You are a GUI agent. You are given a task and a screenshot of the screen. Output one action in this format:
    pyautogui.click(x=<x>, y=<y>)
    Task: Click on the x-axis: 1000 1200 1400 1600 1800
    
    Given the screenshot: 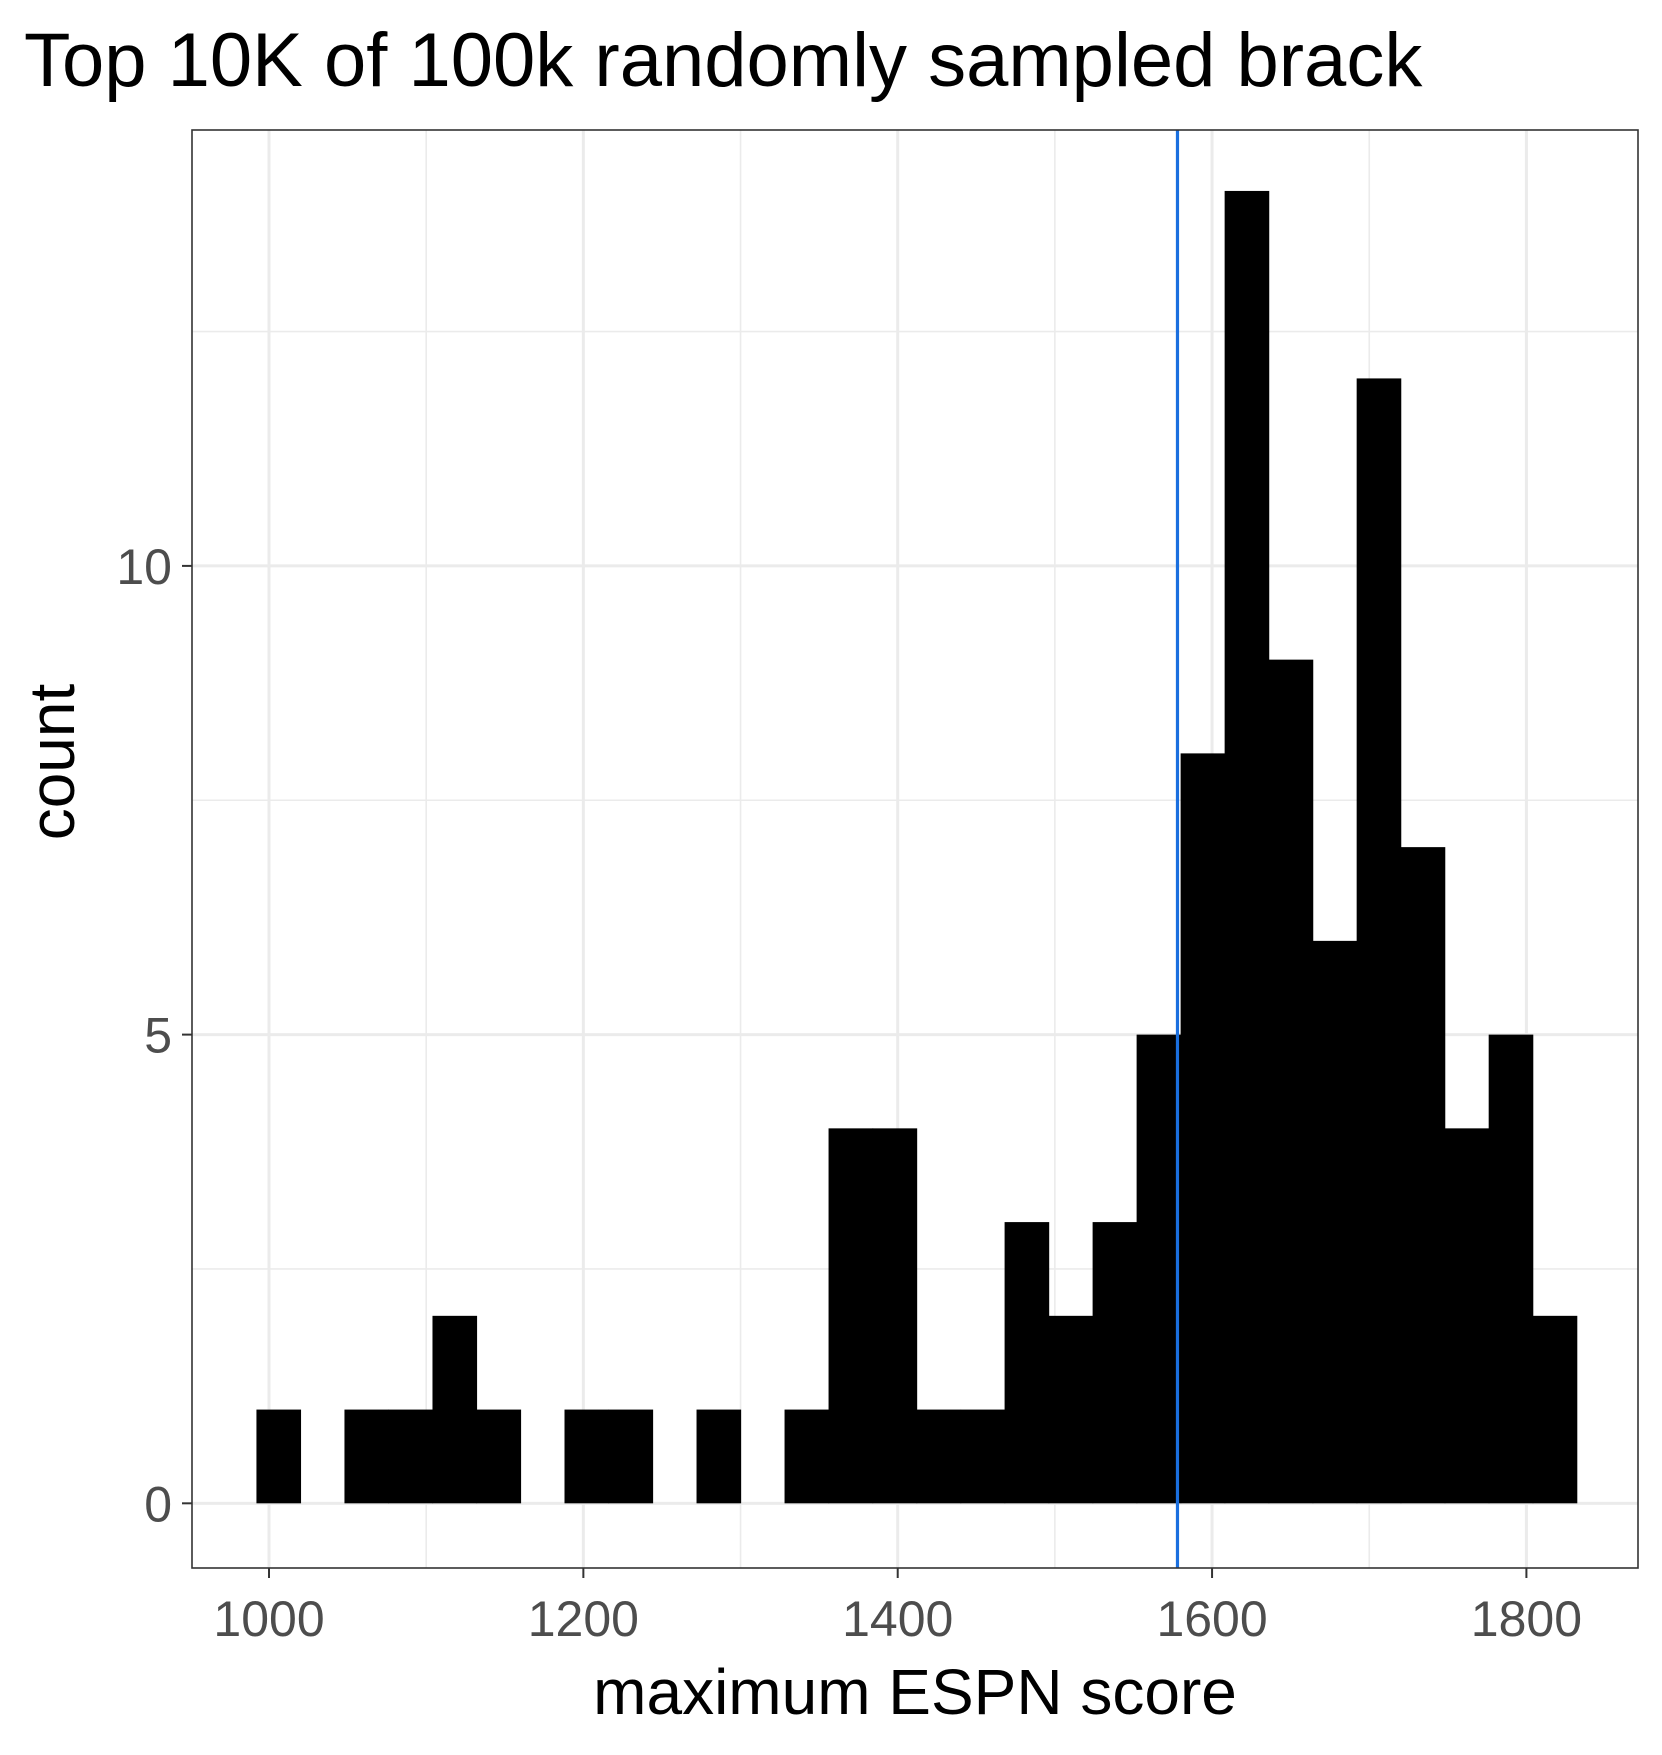 What is the action you would take?
    pyautogui.click(x=897, y=1607)
    